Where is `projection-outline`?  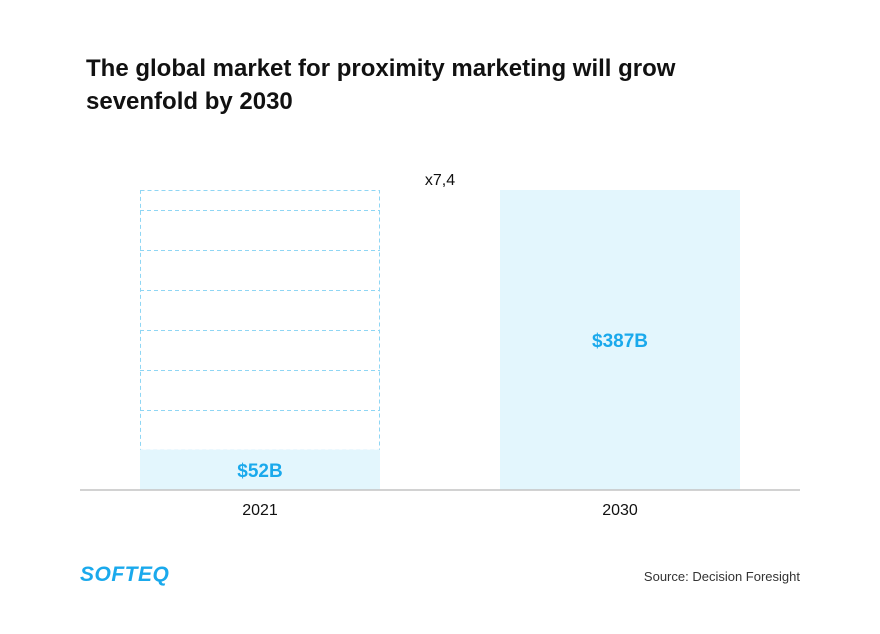 projection-outline is located at coordinates (260, 320).